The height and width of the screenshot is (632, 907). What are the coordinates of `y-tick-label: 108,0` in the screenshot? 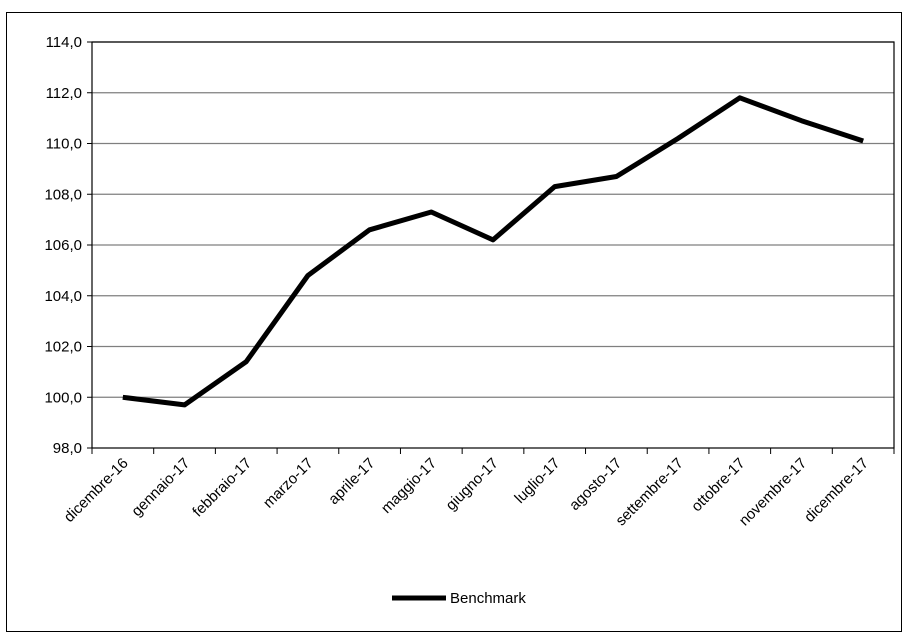 It's located at (63, 194).